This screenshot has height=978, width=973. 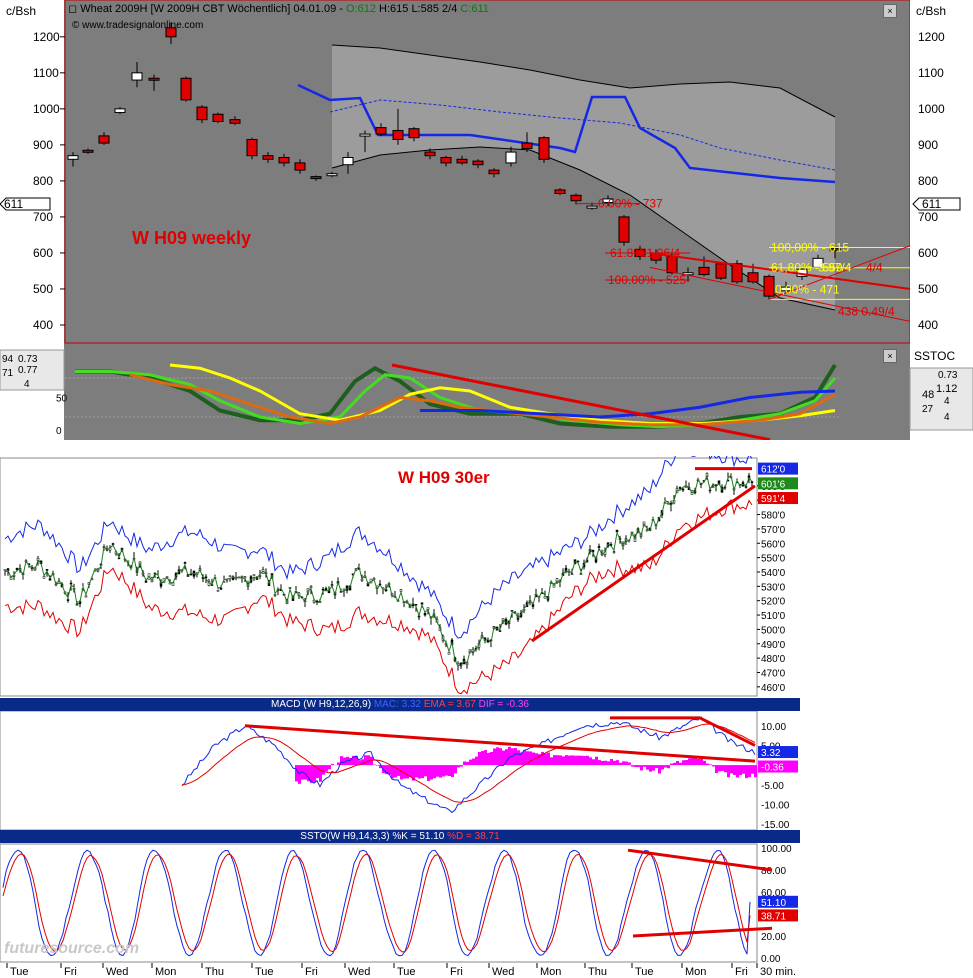 I want to click on ssto-tag-box, so click(x=778, y=901).